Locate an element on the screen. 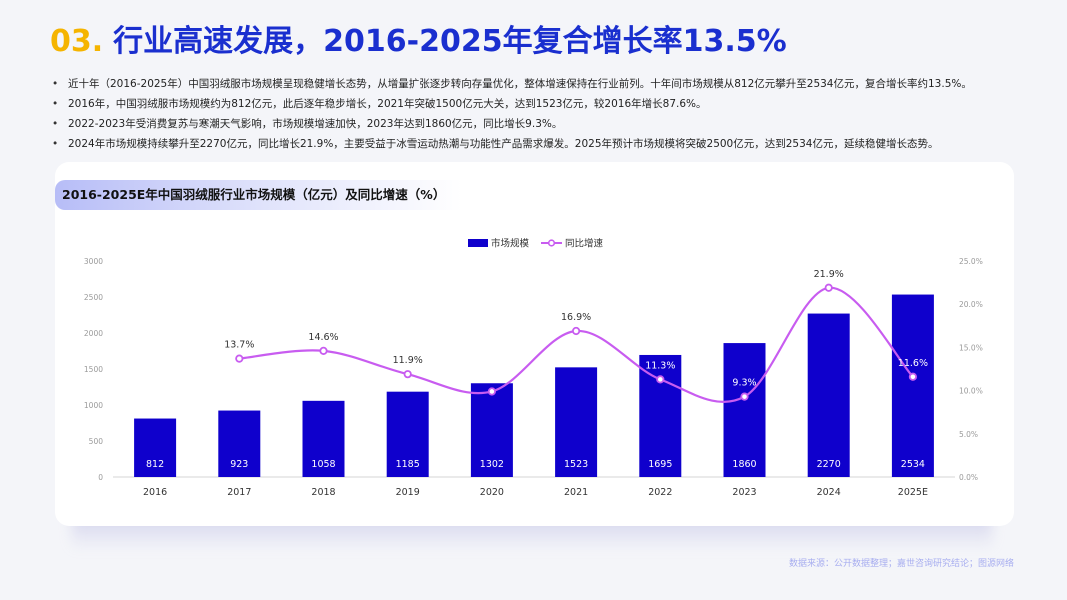 The height and width of the screenshot is (600, 1067). x-tick-label: 2018 is located at coordinates (323, 492).